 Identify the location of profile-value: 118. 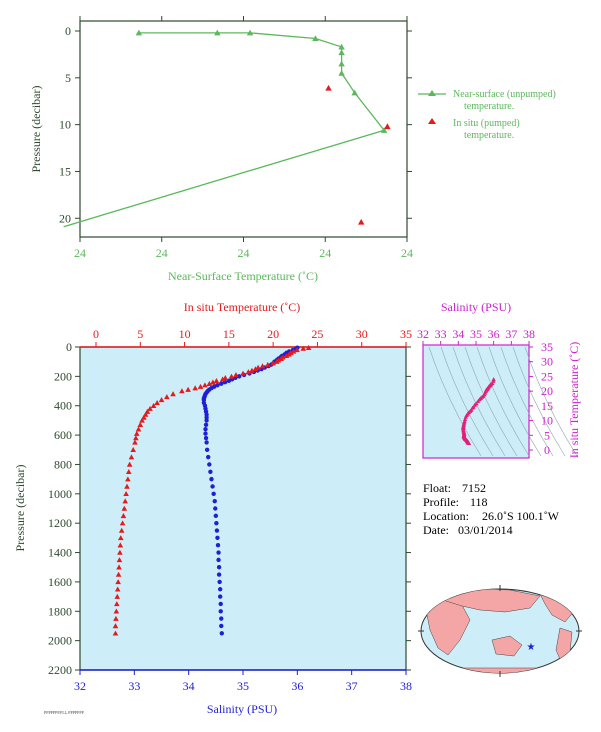
(479, 502).